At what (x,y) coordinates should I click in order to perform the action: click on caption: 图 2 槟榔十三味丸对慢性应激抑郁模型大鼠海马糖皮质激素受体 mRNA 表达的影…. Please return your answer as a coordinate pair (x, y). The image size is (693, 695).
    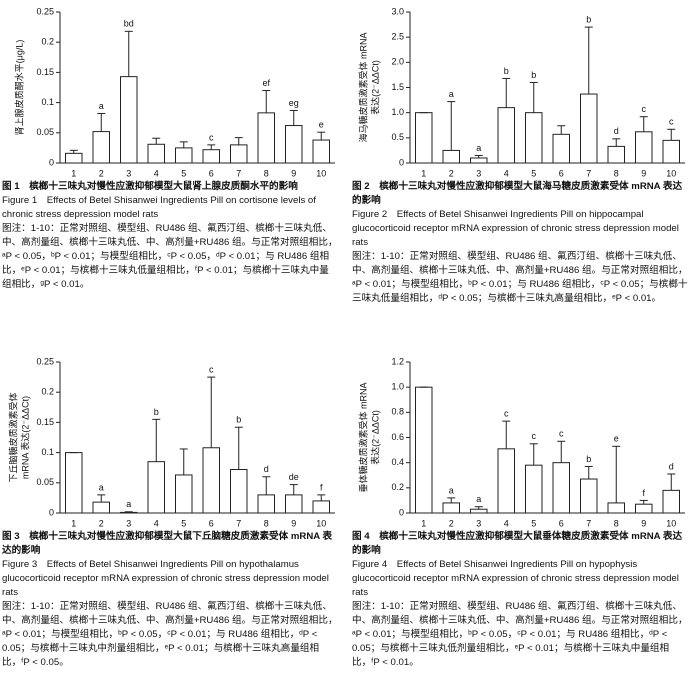
    Looking at the image, I should click on (520, 243).